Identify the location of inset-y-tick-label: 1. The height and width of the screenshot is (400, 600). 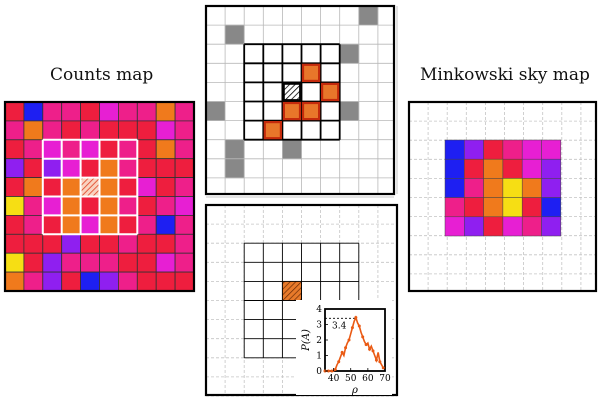
(319, 357).